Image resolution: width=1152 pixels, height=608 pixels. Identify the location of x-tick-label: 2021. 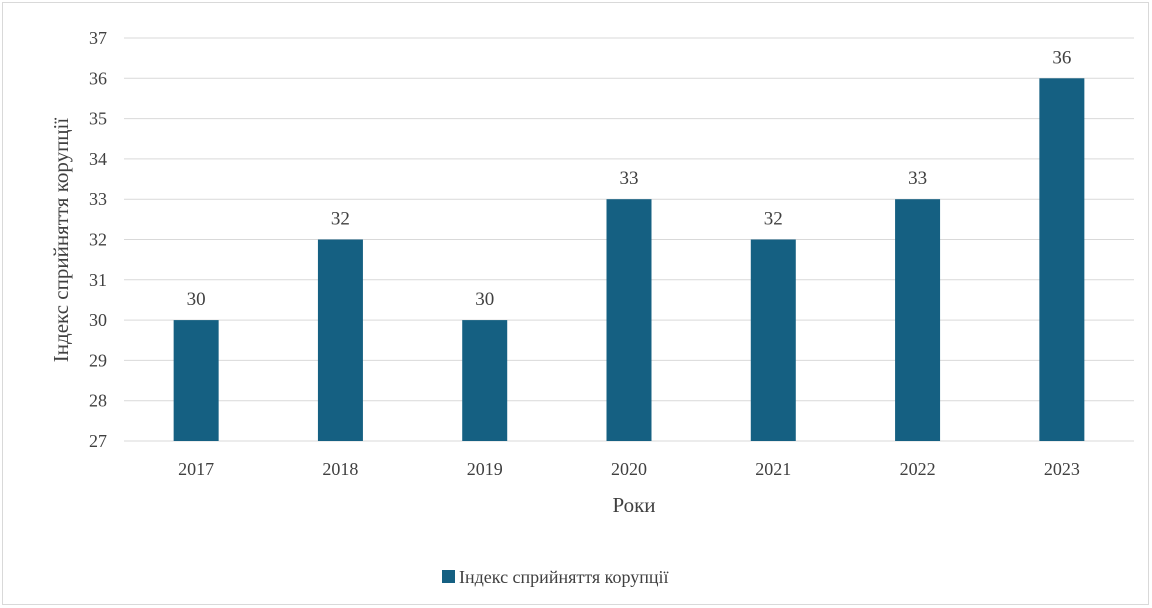
(773, 469).